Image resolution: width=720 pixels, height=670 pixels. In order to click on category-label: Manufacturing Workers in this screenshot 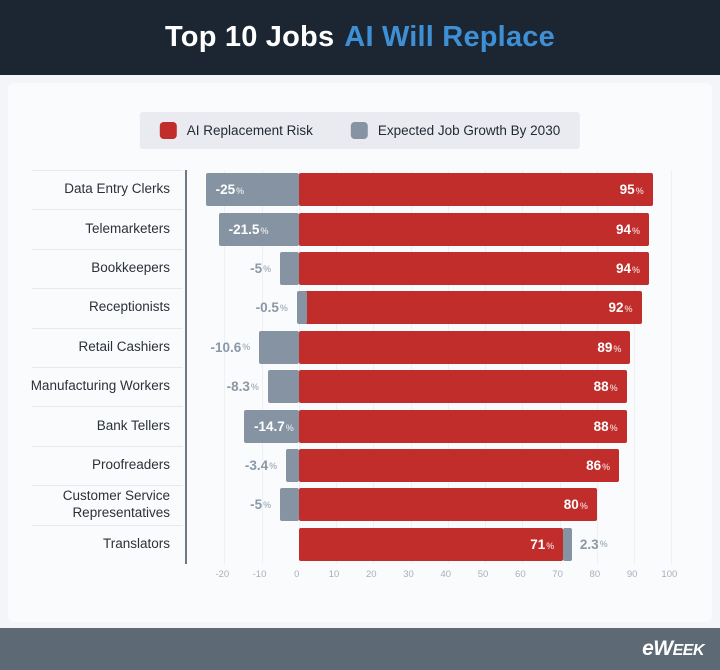, I will do `click(100, 386)`.